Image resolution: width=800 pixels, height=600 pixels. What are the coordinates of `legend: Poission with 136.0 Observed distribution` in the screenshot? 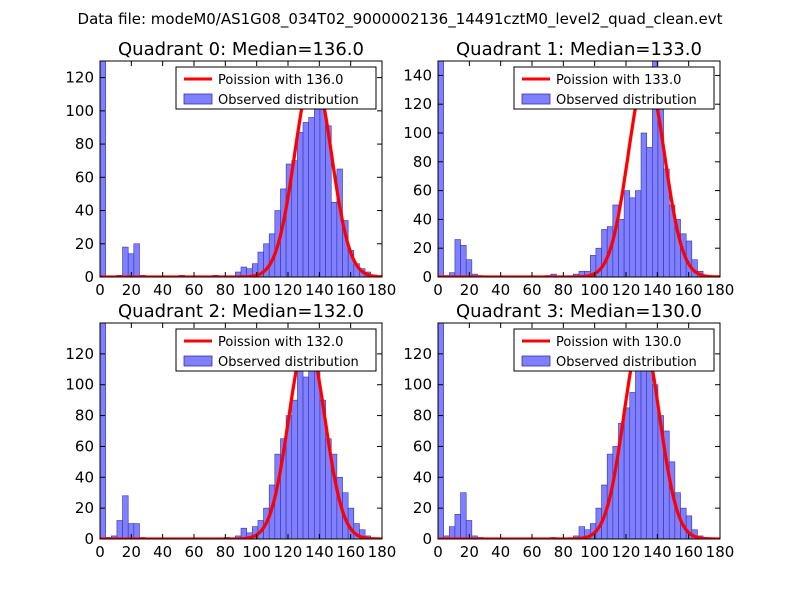 It's located at (276, 88).